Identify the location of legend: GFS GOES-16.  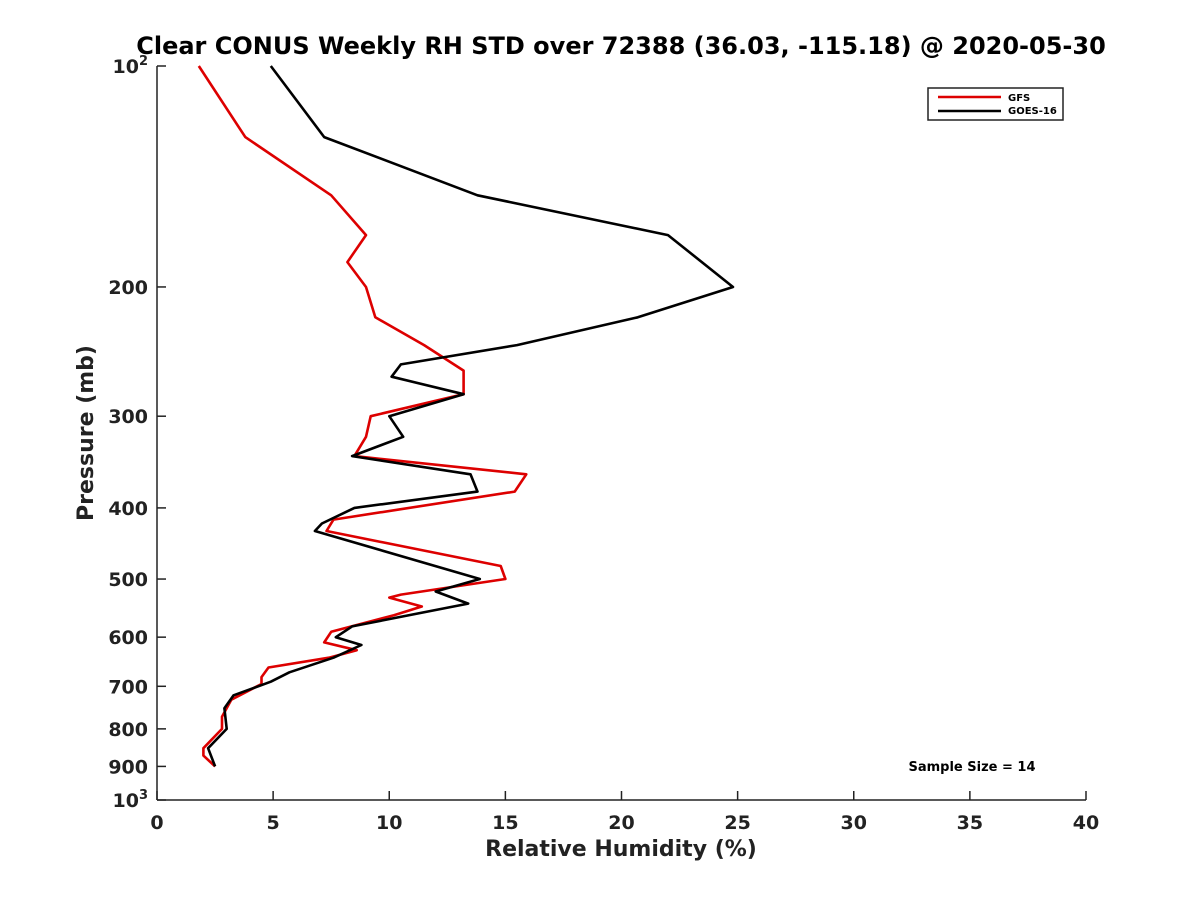
(995, 104).